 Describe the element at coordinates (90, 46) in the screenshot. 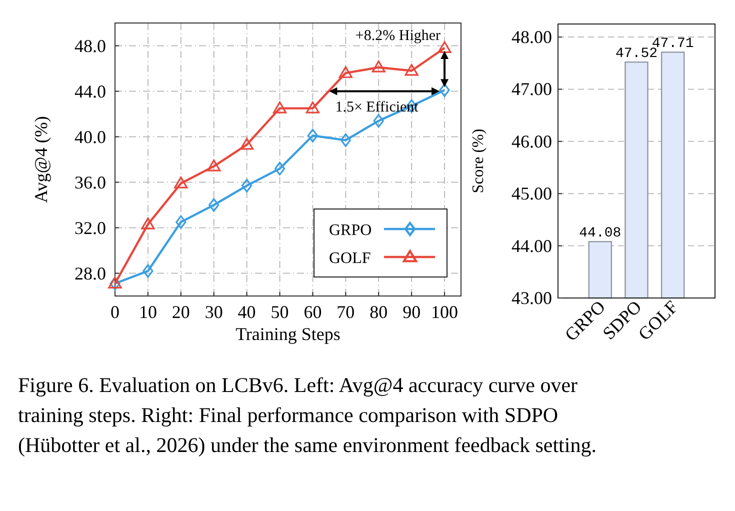

I see `y-tick-label: 48.0` at that location.